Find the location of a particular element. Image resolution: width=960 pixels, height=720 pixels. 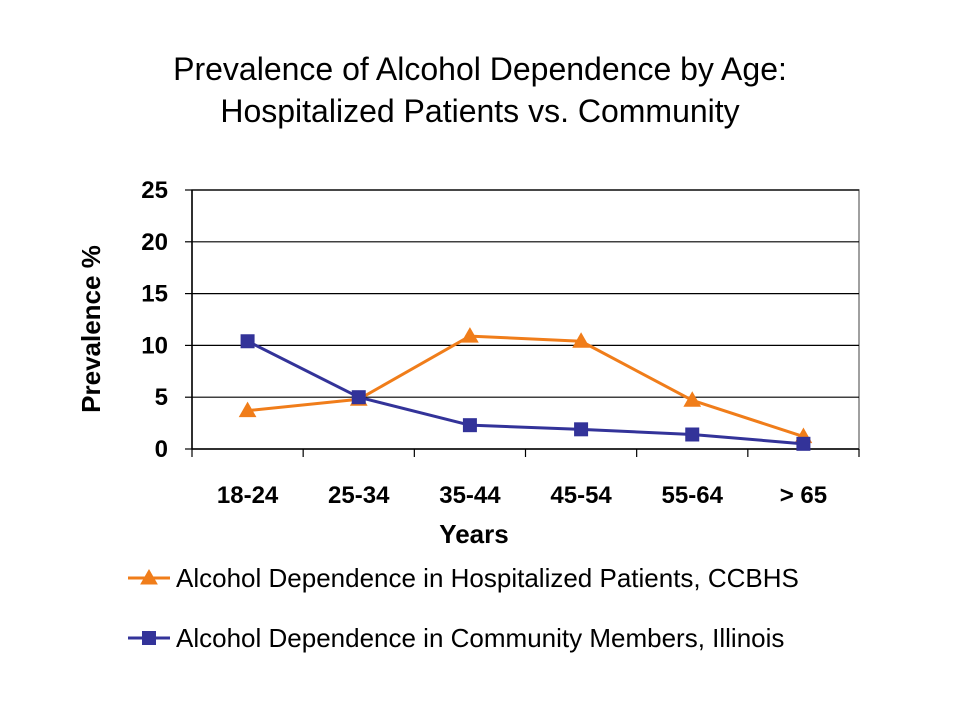

y-tick-label: 0 is located at coordinates (161, 449).